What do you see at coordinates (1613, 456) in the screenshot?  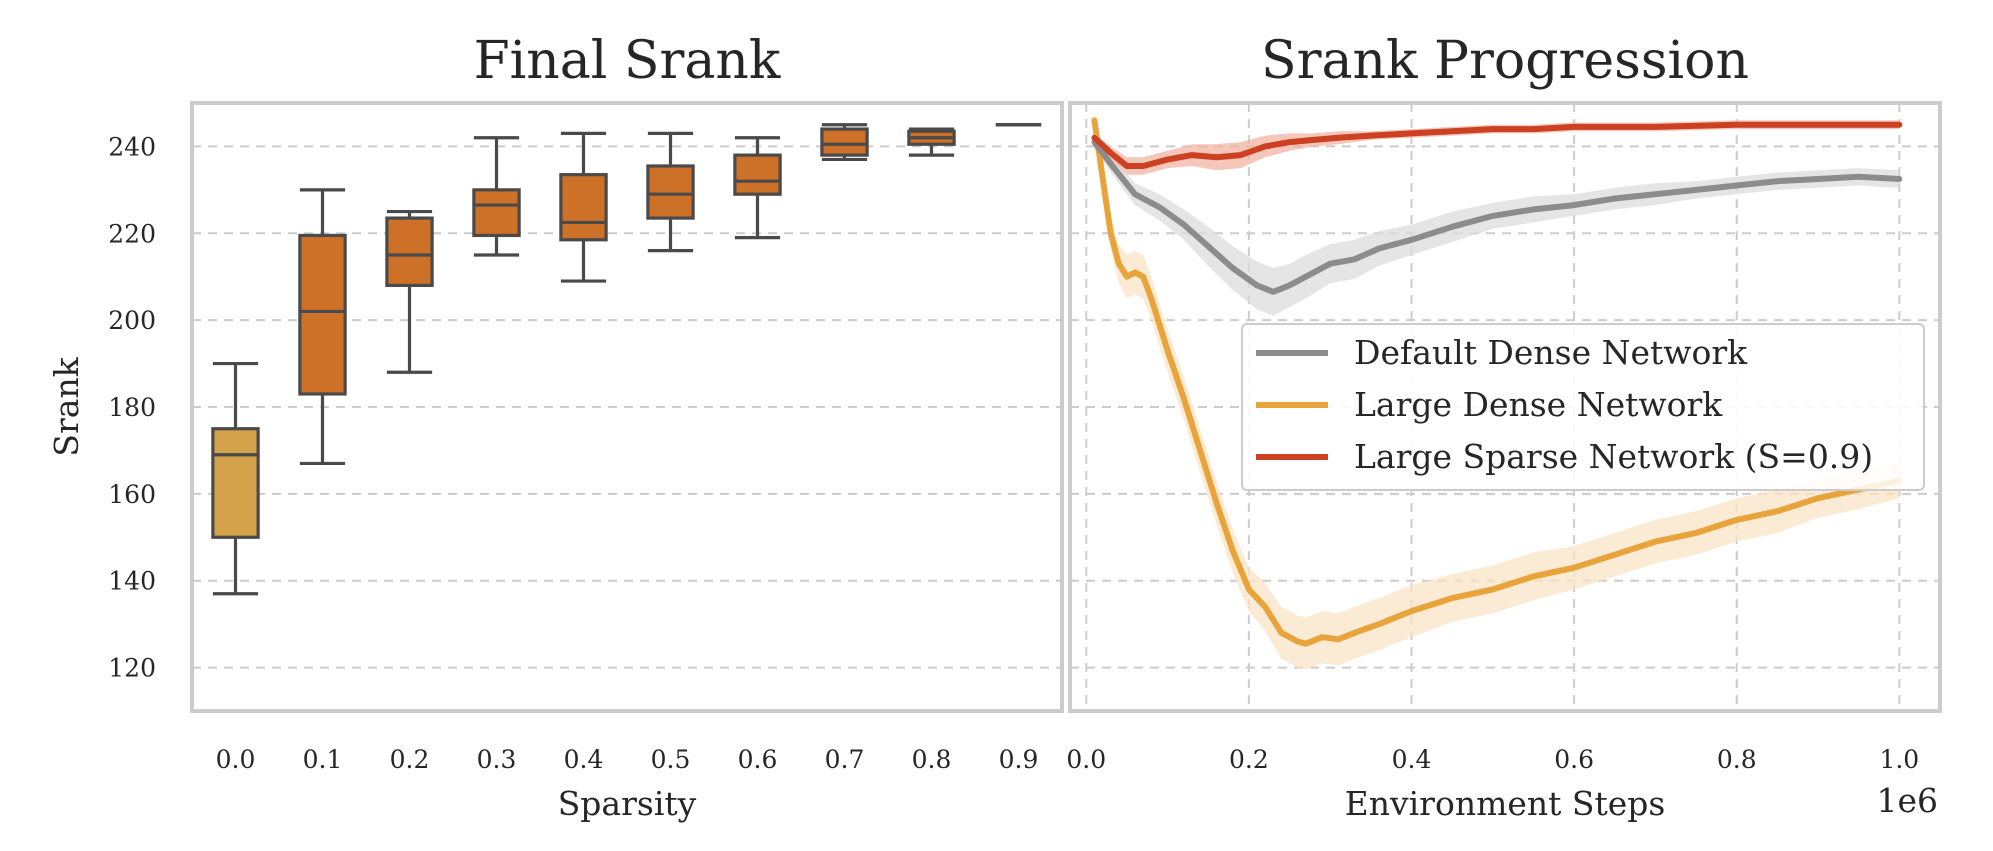 I see `legend-label-large-sparse: Large Sparse Network (S=0.9)` at bounding box center [1613, 456].